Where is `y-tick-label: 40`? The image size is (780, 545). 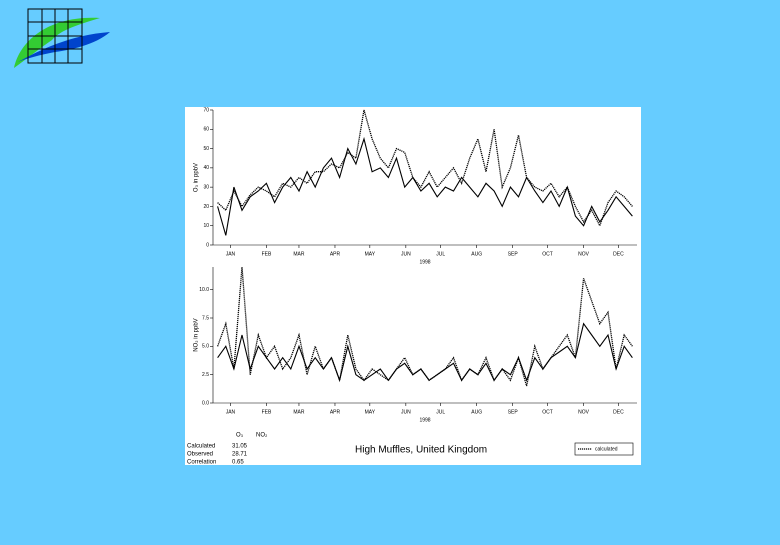
y-tick-label: 40 is located at coordinates (206, 168).